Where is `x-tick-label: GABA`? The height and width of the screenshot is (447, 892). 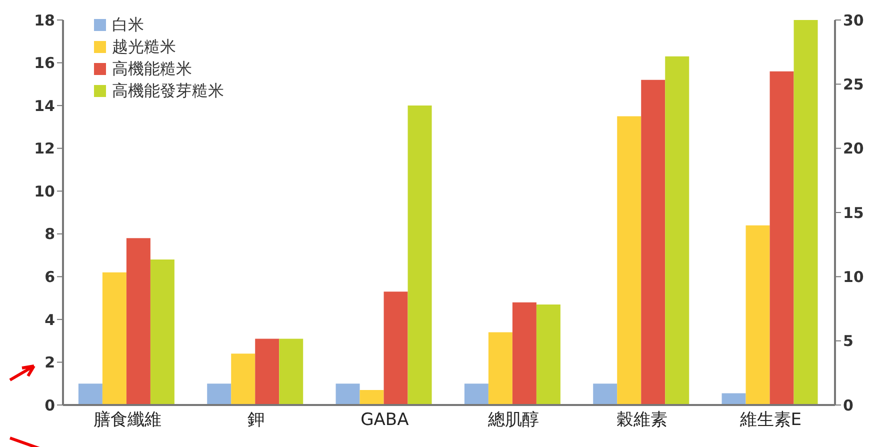 x-tick-label: GABA is located at coordinates (385, 420).